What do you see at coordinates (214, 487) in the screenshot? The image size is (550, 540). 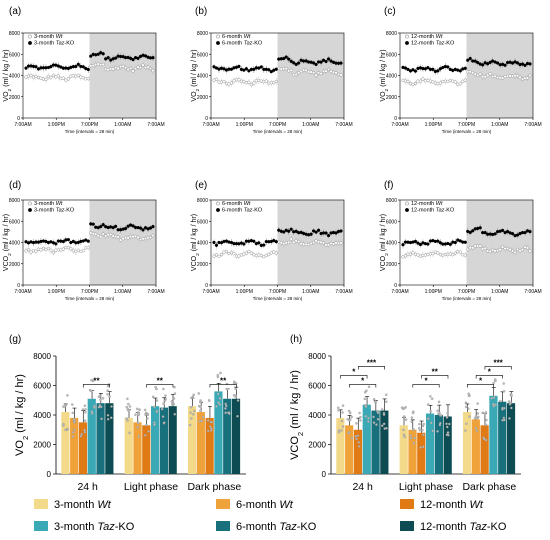 I see `x-tick-label: Dark phase` at bounding box center [214, 487].